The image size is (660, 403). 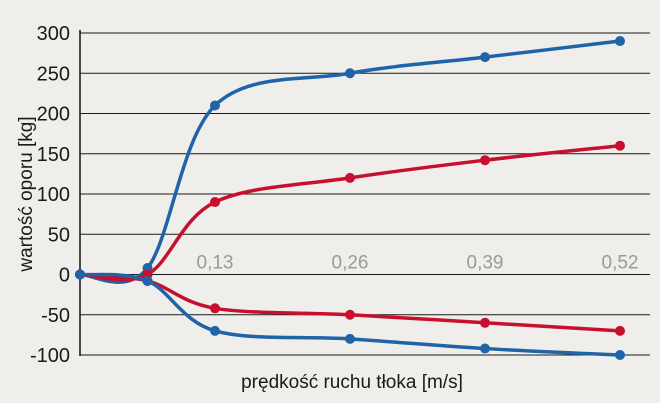 I want to click on x-tick-label: 0,39, so click(x=485, y=263).